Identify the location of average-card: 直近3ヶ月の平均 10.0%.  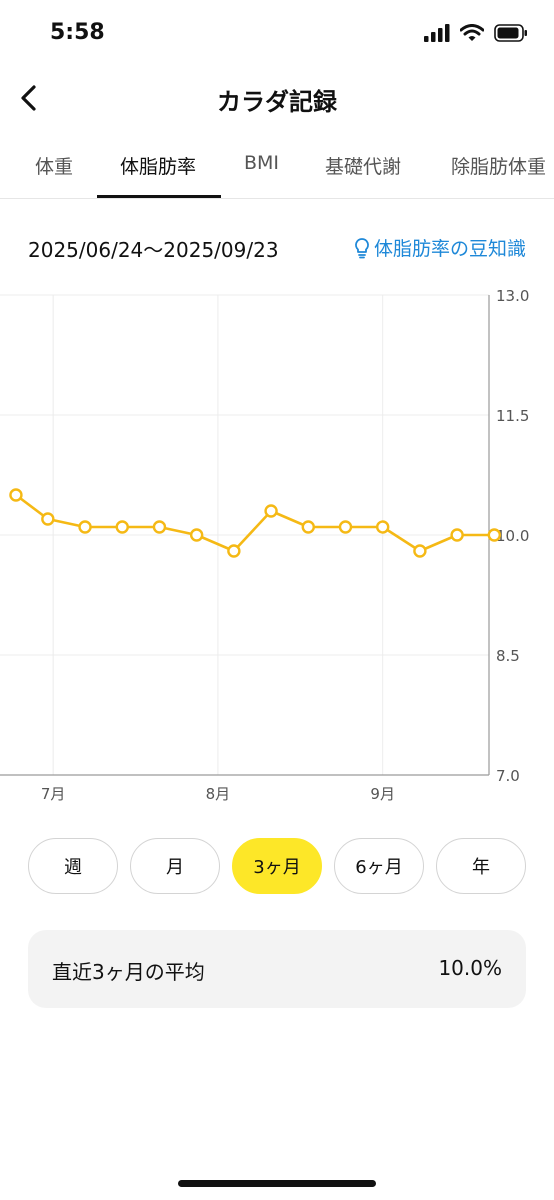
(277, 969).